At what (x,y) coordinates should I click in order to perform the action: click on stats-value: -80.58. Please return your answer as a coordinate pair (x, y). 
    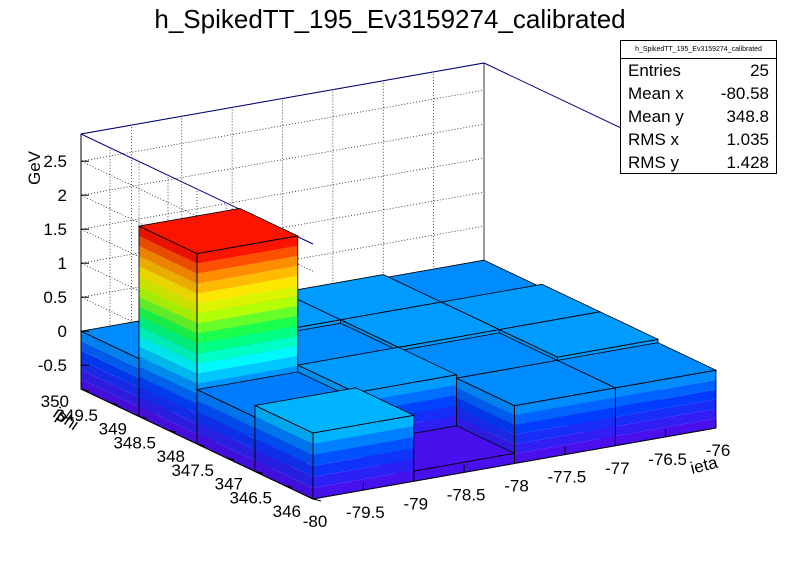
    Looking at the image, I should click on (744, 93).